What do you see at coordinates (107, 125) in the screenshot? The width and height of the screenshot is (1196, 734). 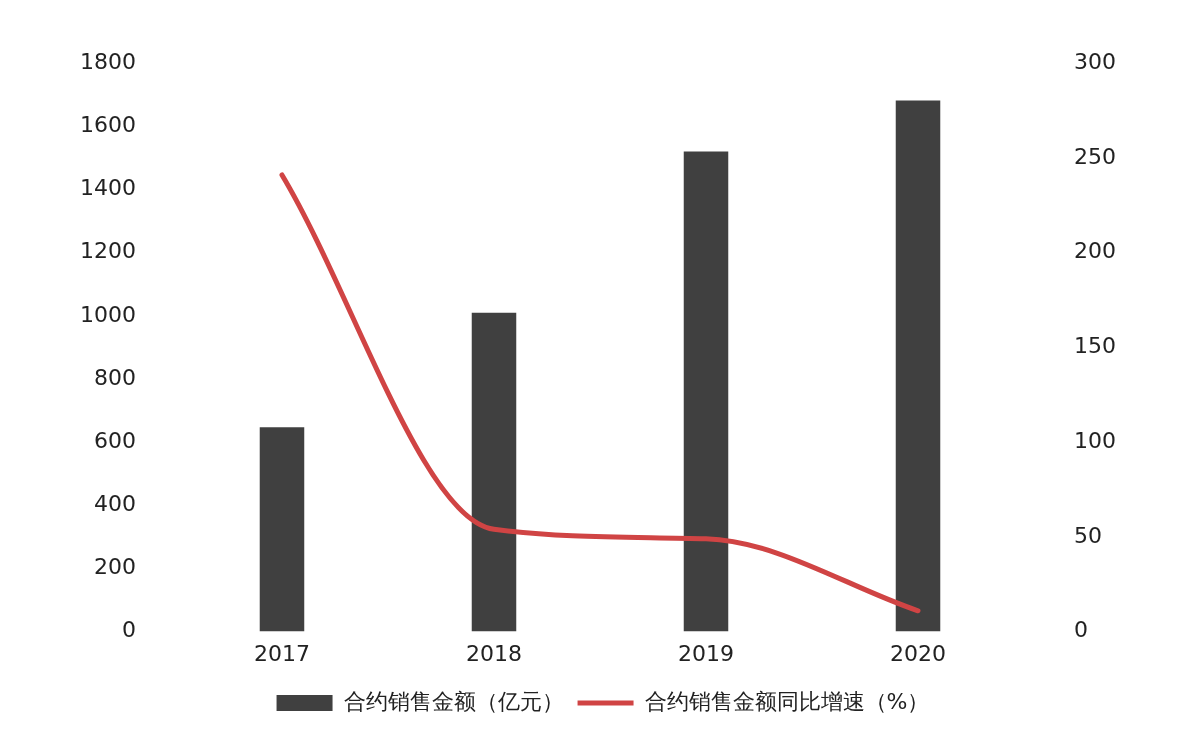 I see `y-tick-label: 1600` at bounding box center [107, 125].